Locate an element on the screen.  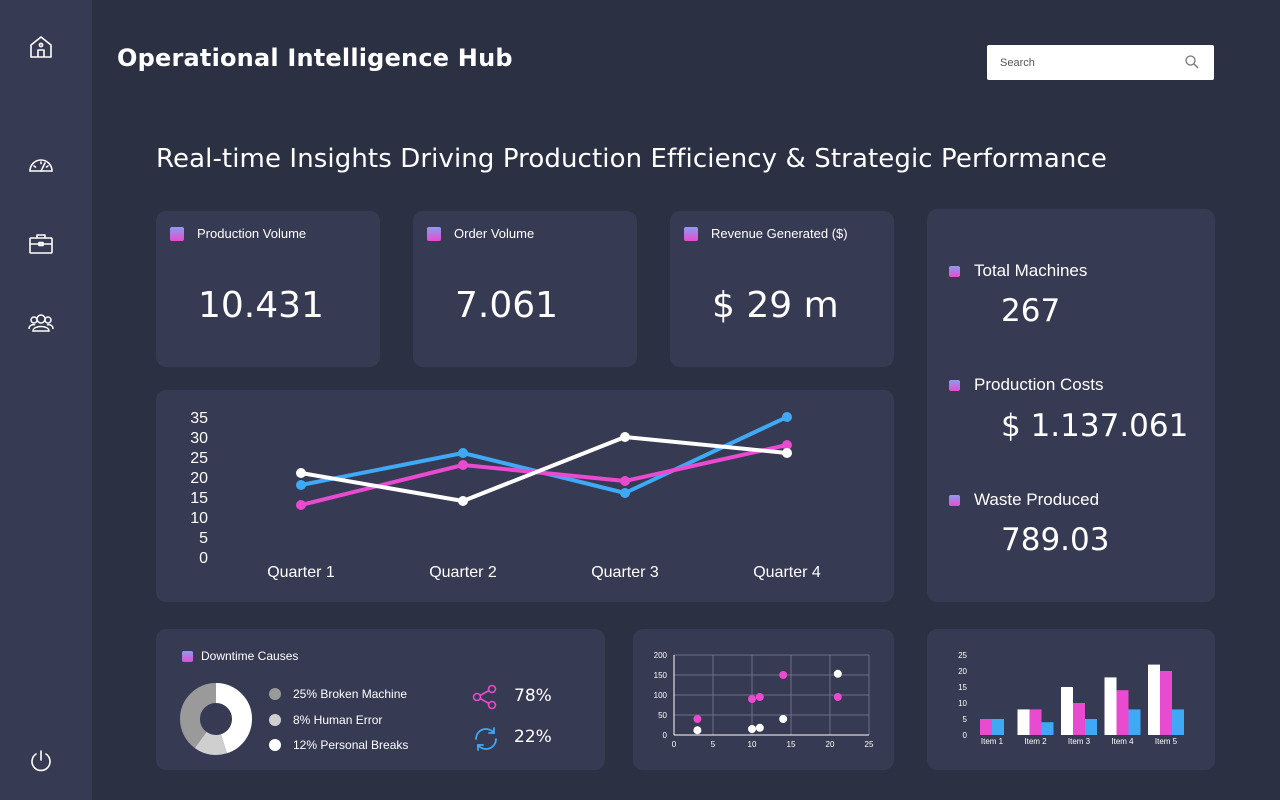
x-tick-label: Quarter 4 is located at coordinates (787, 572).